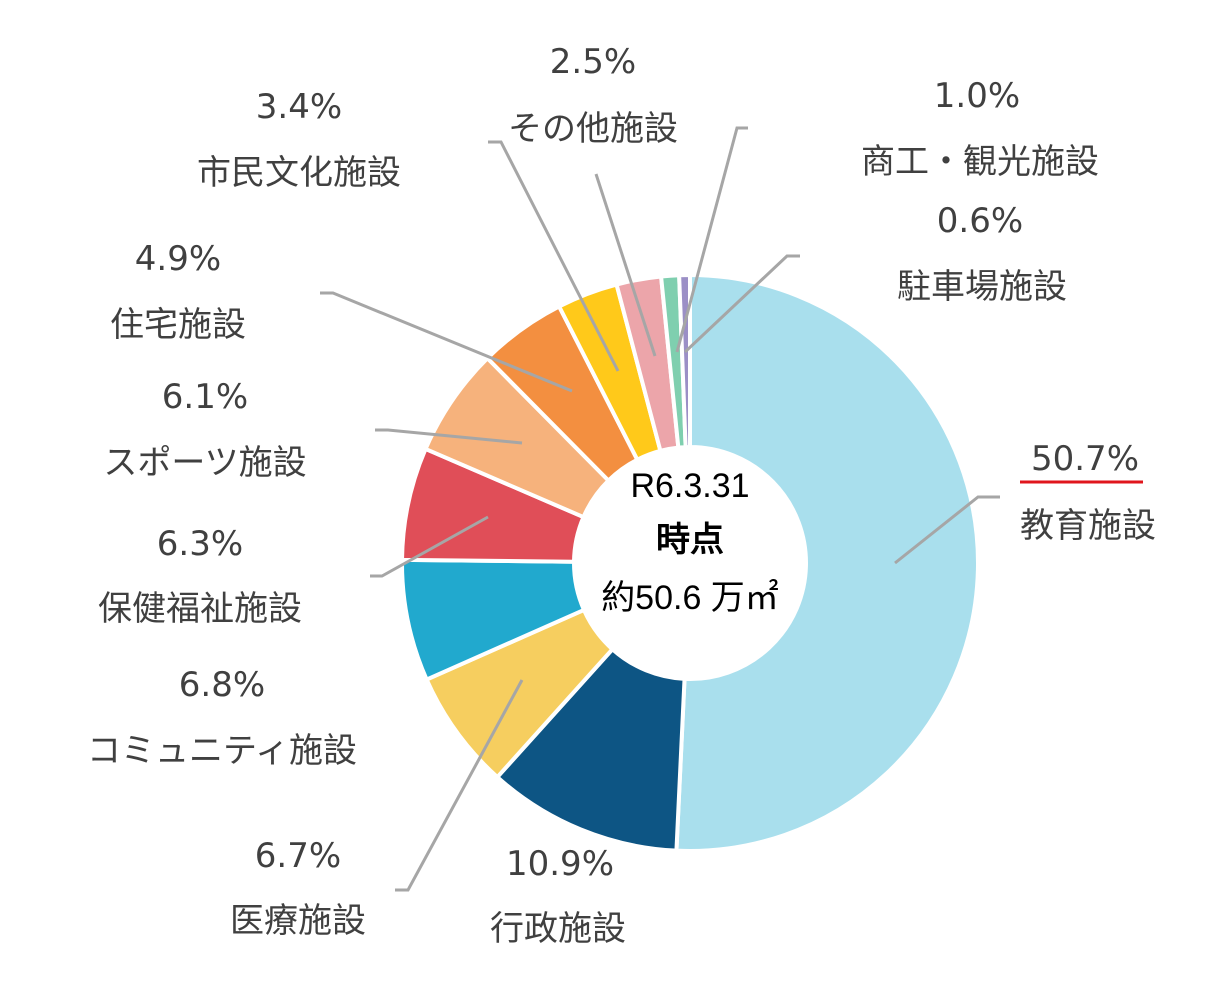 The height and width of the screenshot is (992, 1214). Describe the element at coordinates (298, 856) in the screenshot. I see `percent-label-3: 6.7%` at that location.